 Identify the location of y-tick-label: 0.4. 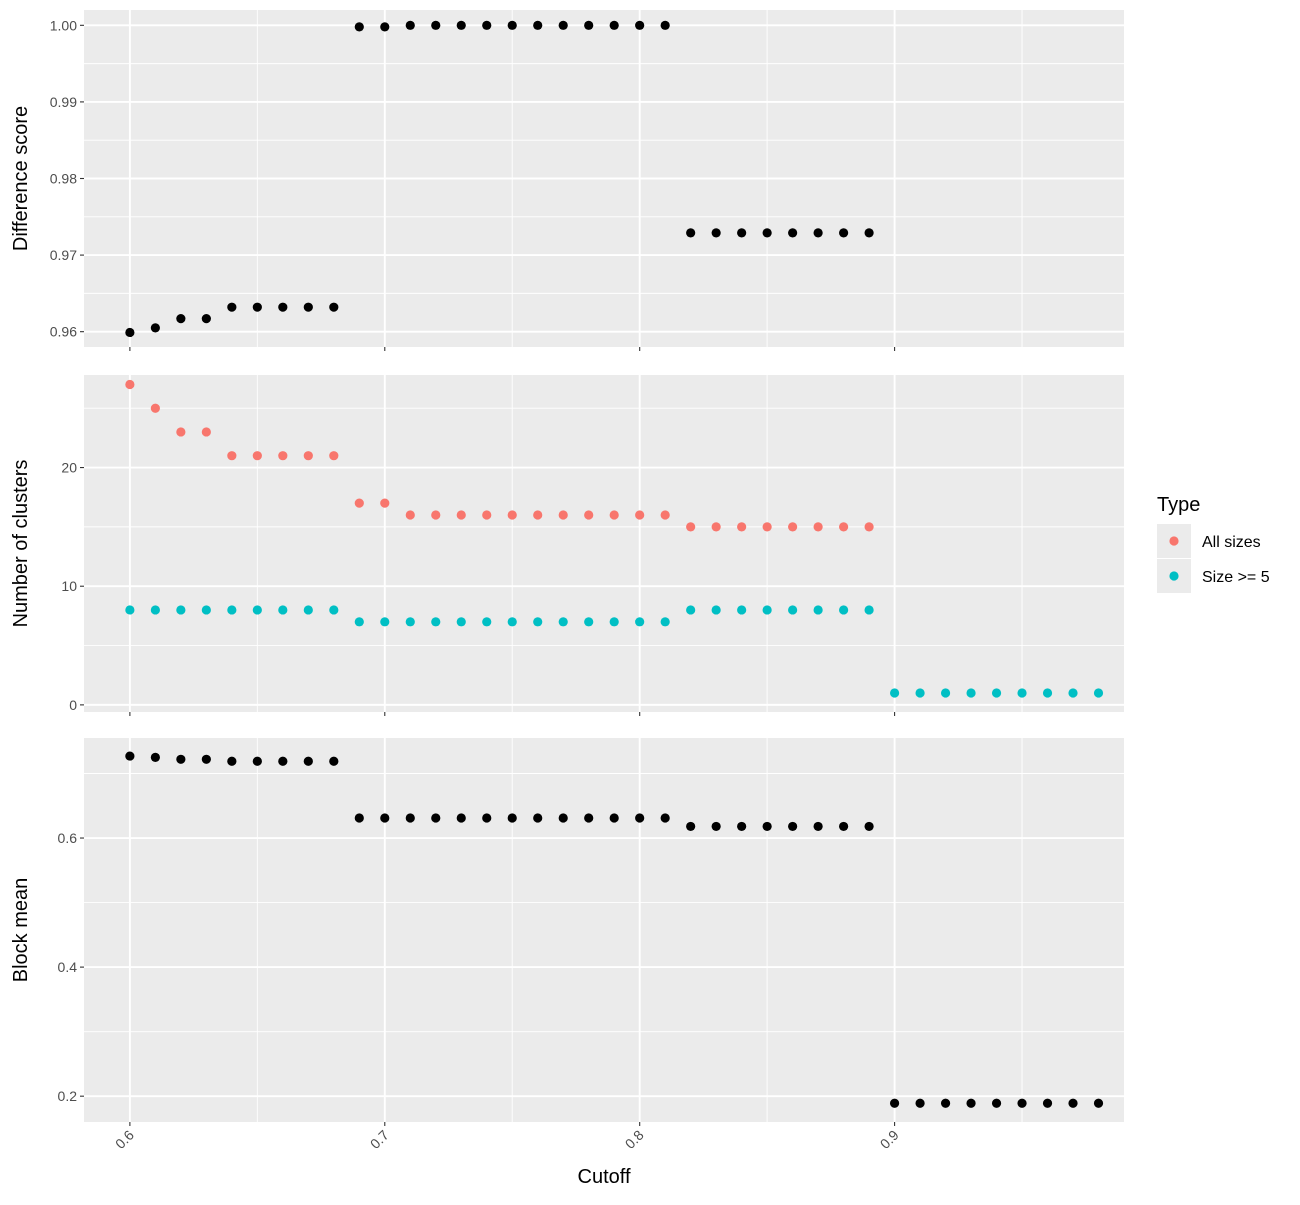
(68, 967).